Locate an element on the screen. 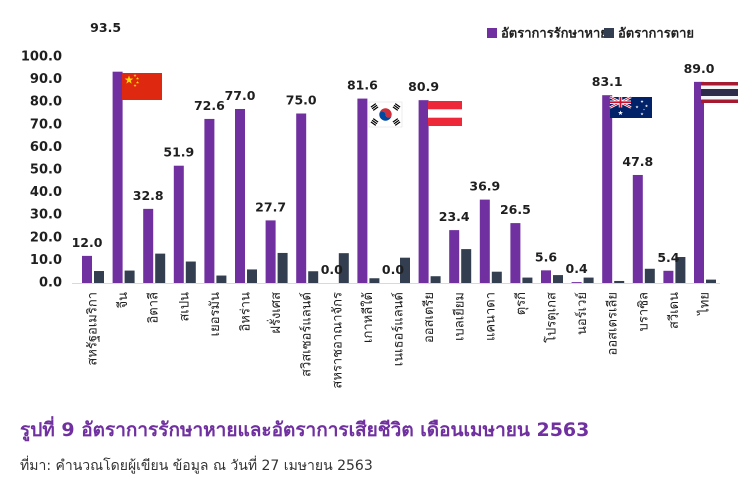  legend-swatch-death is located at coordinates (609, 33).